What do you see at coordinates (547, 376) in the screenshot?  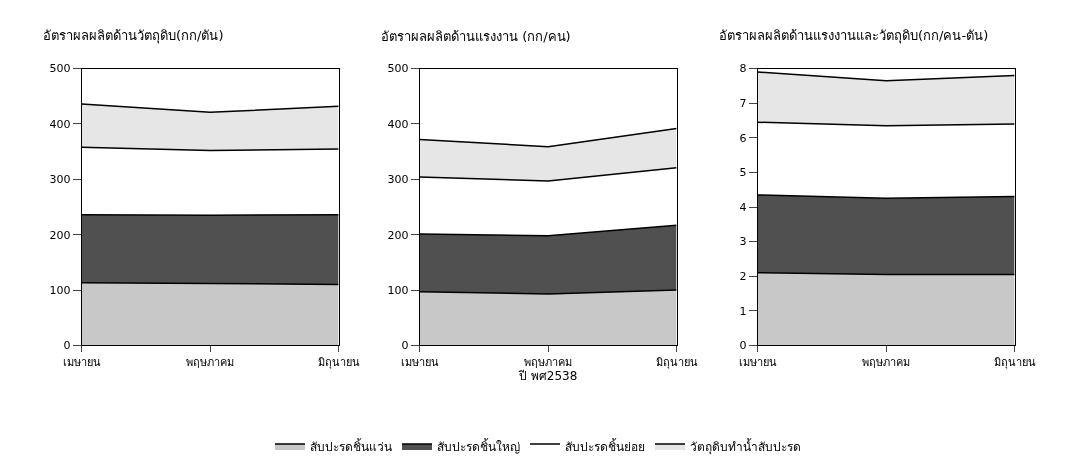 I see `x-axis-title: ปี พศ2538` at bounding box center [547, 376].